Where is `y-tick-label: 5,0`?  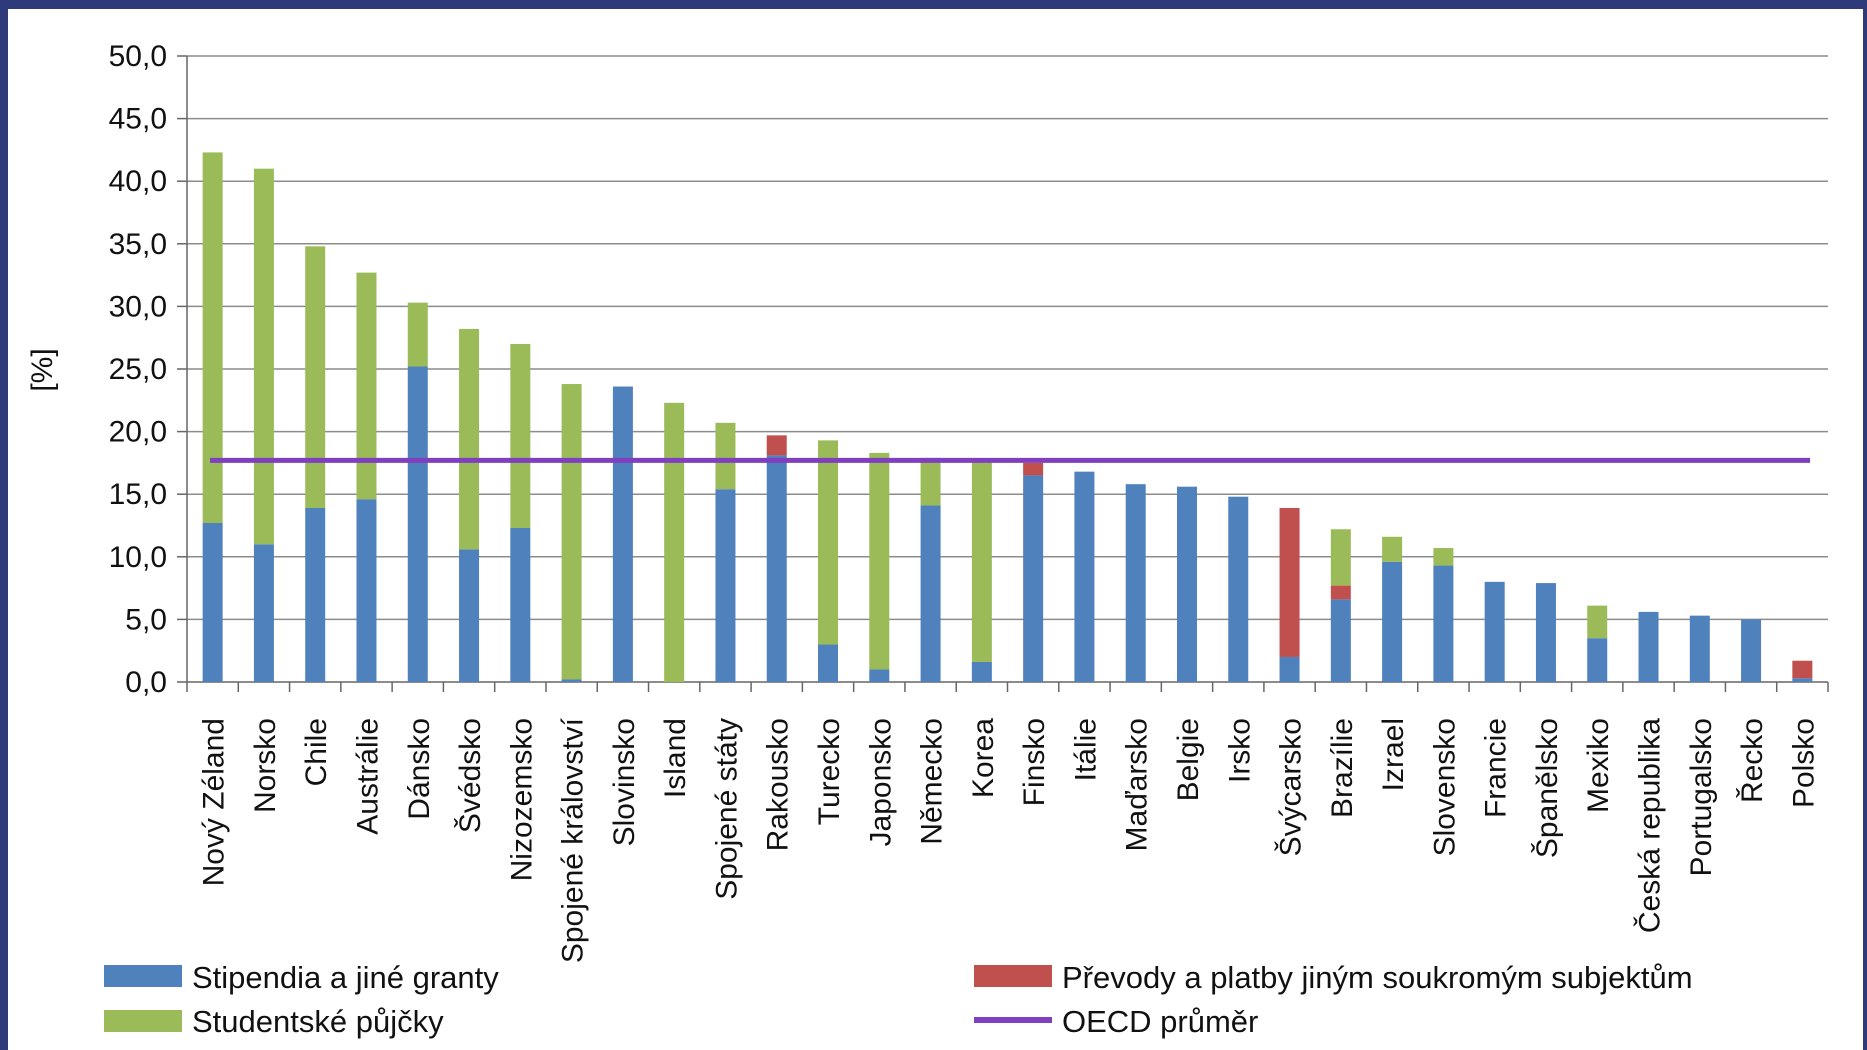 y-tick-label: 5,0 is located at coordinates (146, 619).